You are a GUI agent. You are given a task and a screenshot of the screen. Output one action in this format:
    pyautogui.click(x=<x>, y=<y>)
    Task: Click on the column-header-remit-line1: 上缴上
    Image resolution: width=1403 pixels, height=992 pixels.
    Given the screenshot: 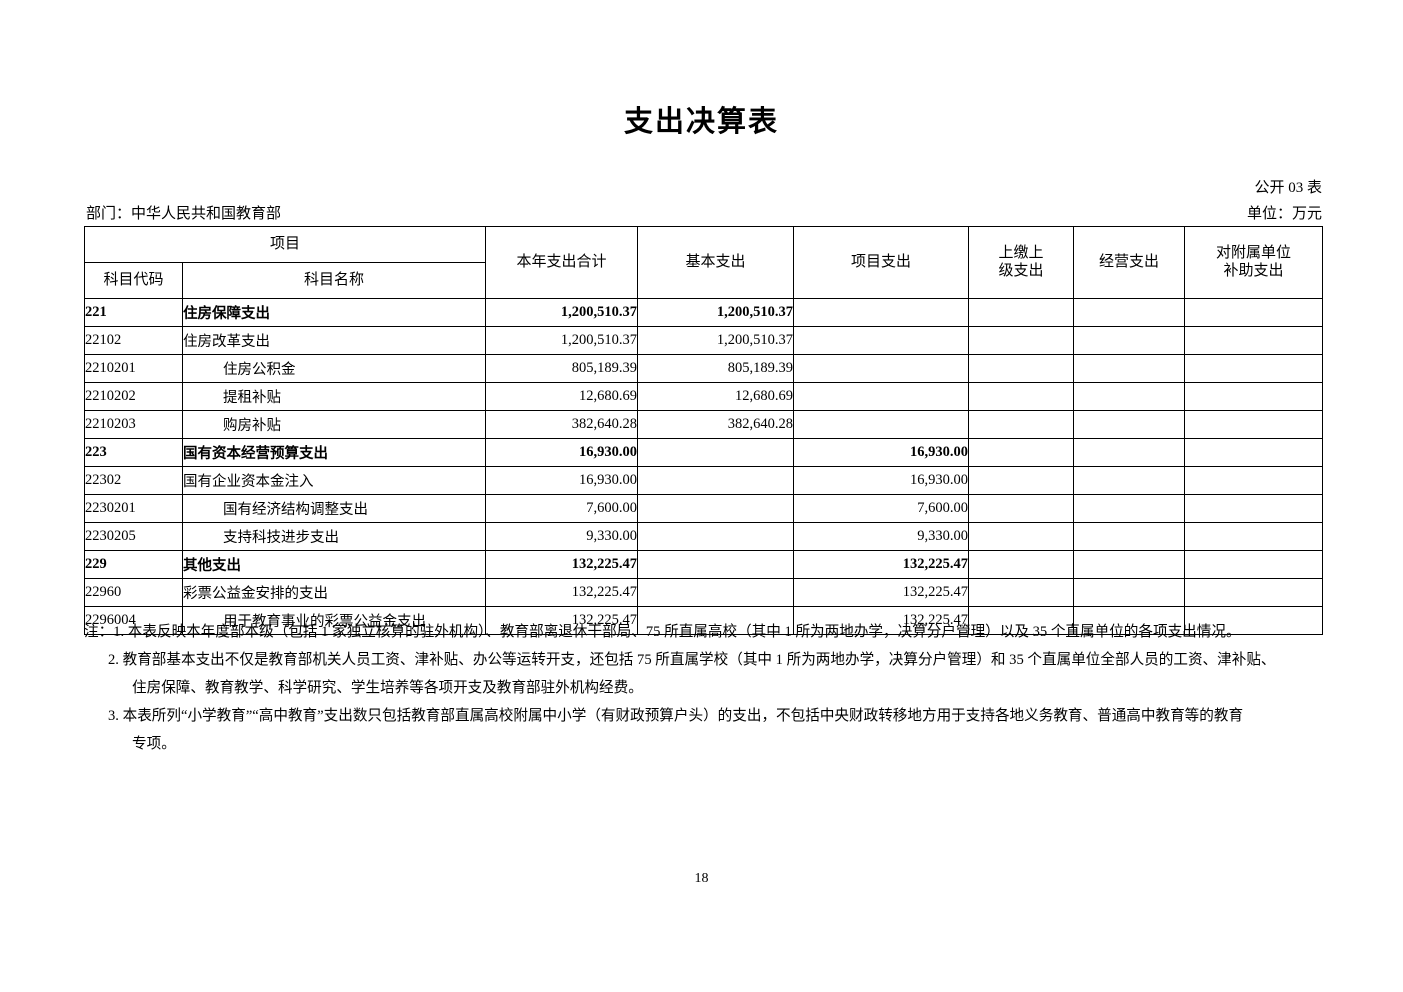 What is the action you would take?
    pyautogui.click(x=1021, y=252)
    